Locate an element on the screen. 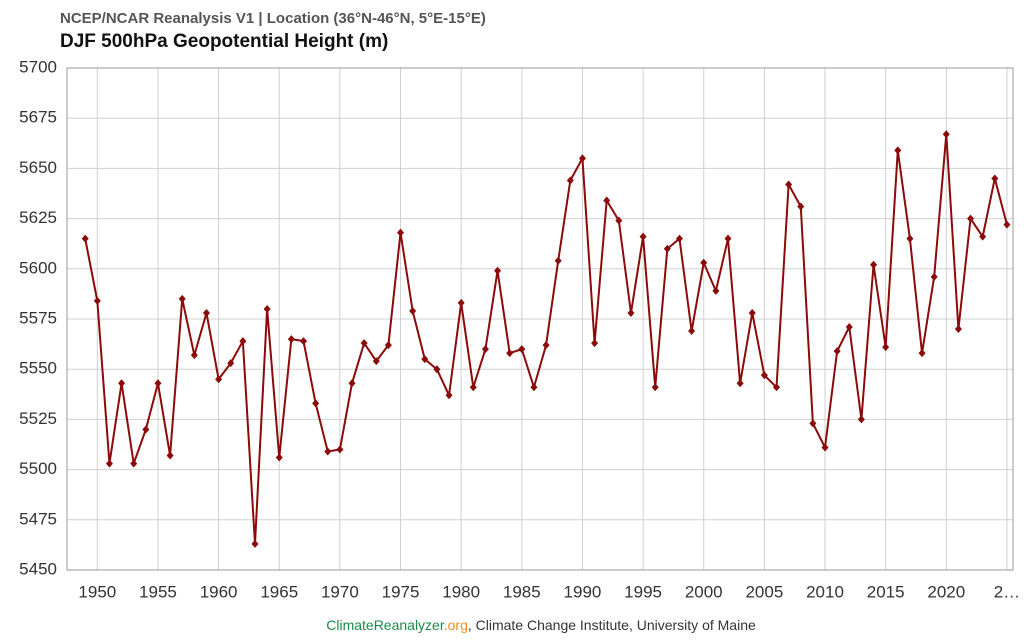 The height and width of the screenshot is (640, 1024). source-link: ClimateReanalyzer is located at coordinates (385, 625).